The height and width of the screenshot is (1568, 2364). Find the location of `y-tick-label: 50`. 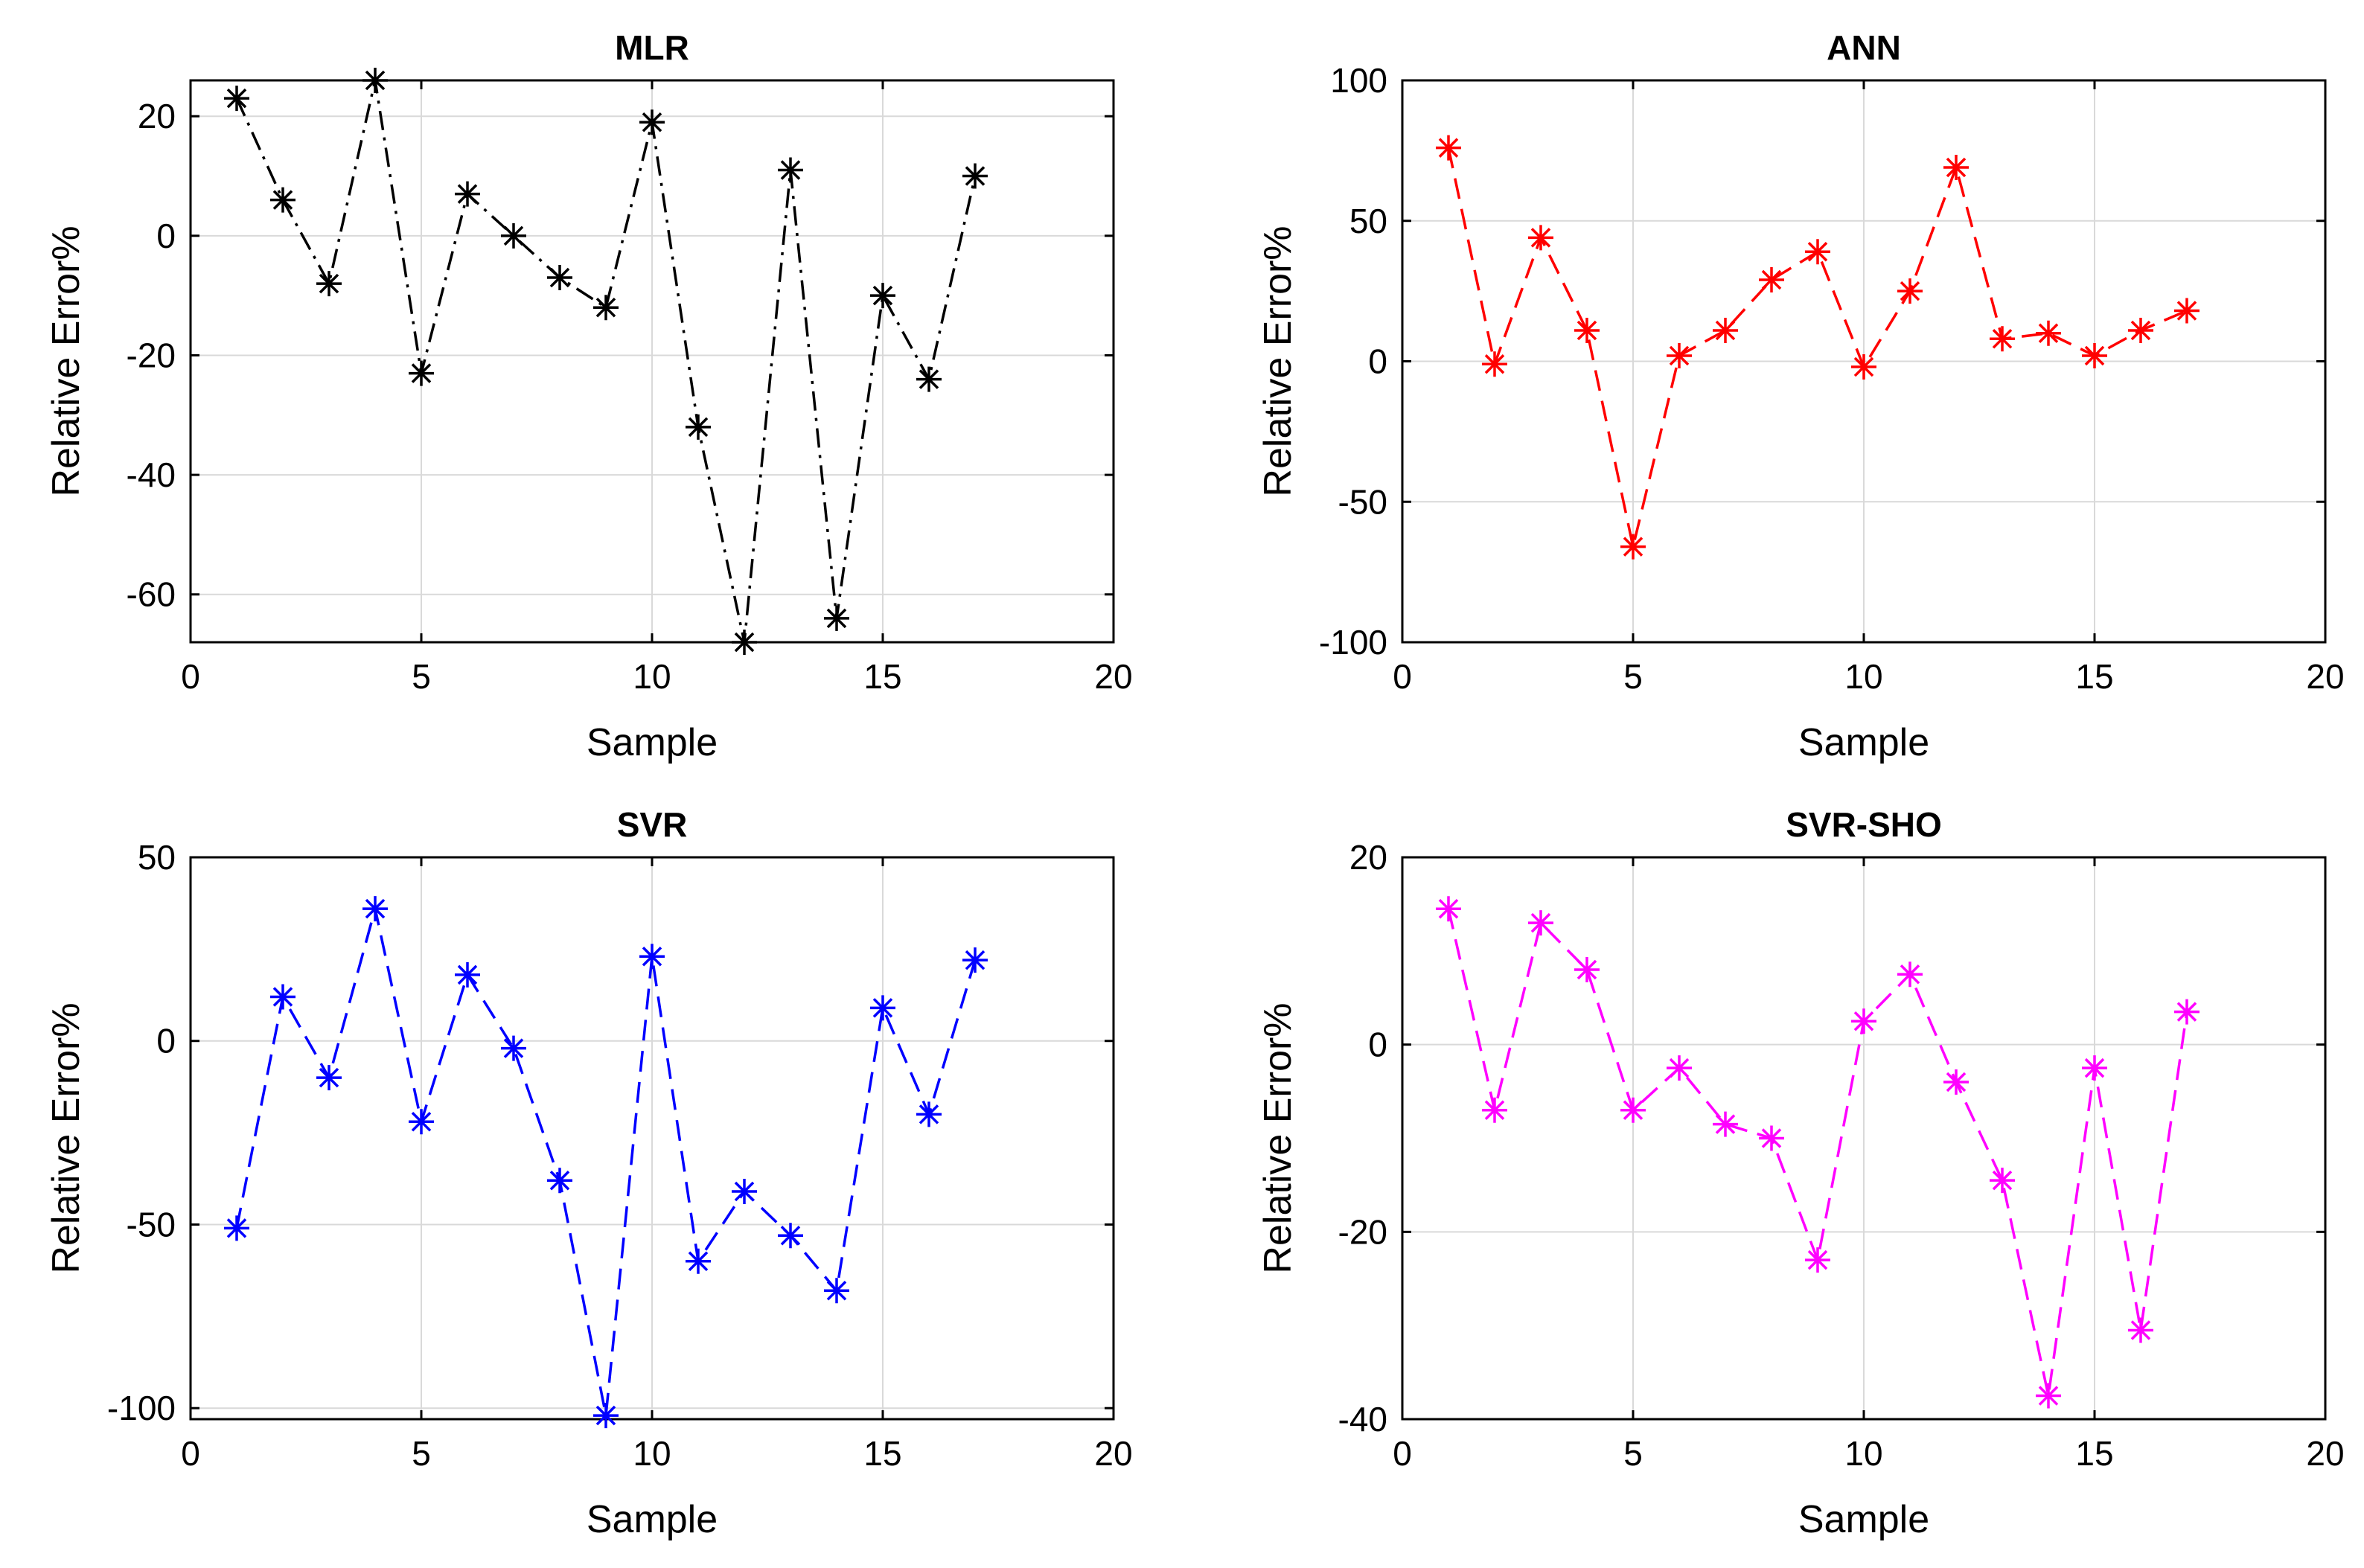

y-tick-label: 50 is located at coordinates (1368, 221).